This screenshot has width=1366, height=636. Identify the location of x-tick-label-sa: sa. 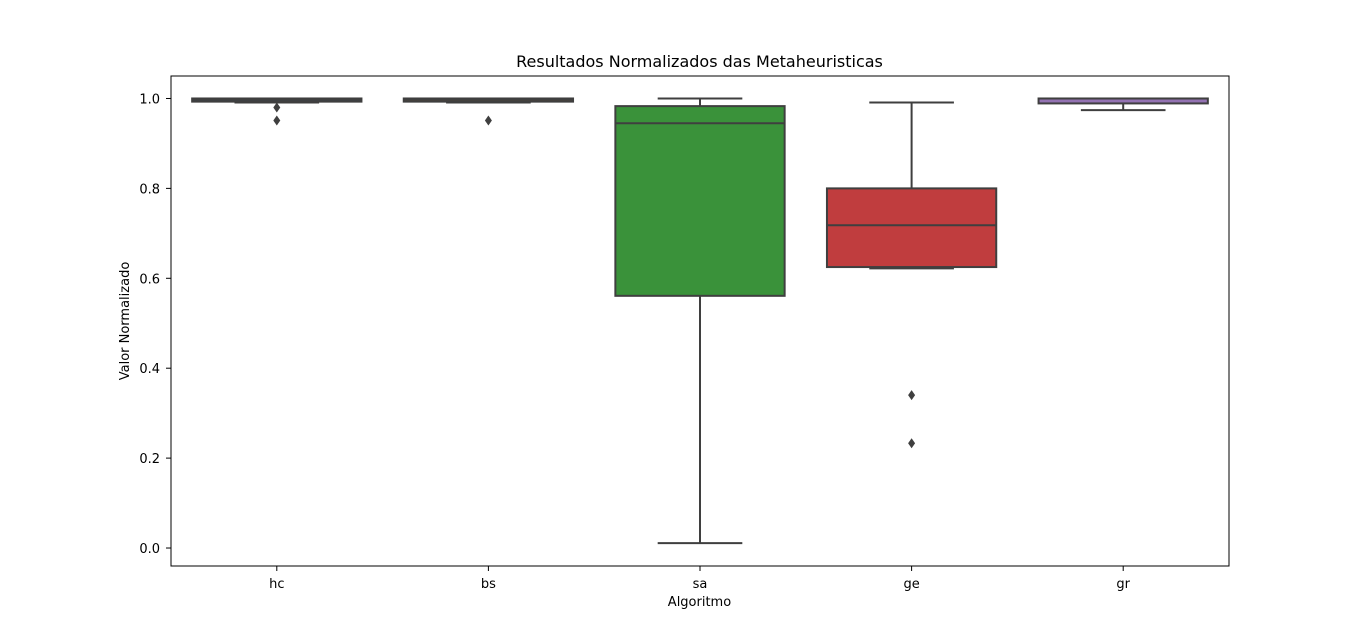
(700, 584).